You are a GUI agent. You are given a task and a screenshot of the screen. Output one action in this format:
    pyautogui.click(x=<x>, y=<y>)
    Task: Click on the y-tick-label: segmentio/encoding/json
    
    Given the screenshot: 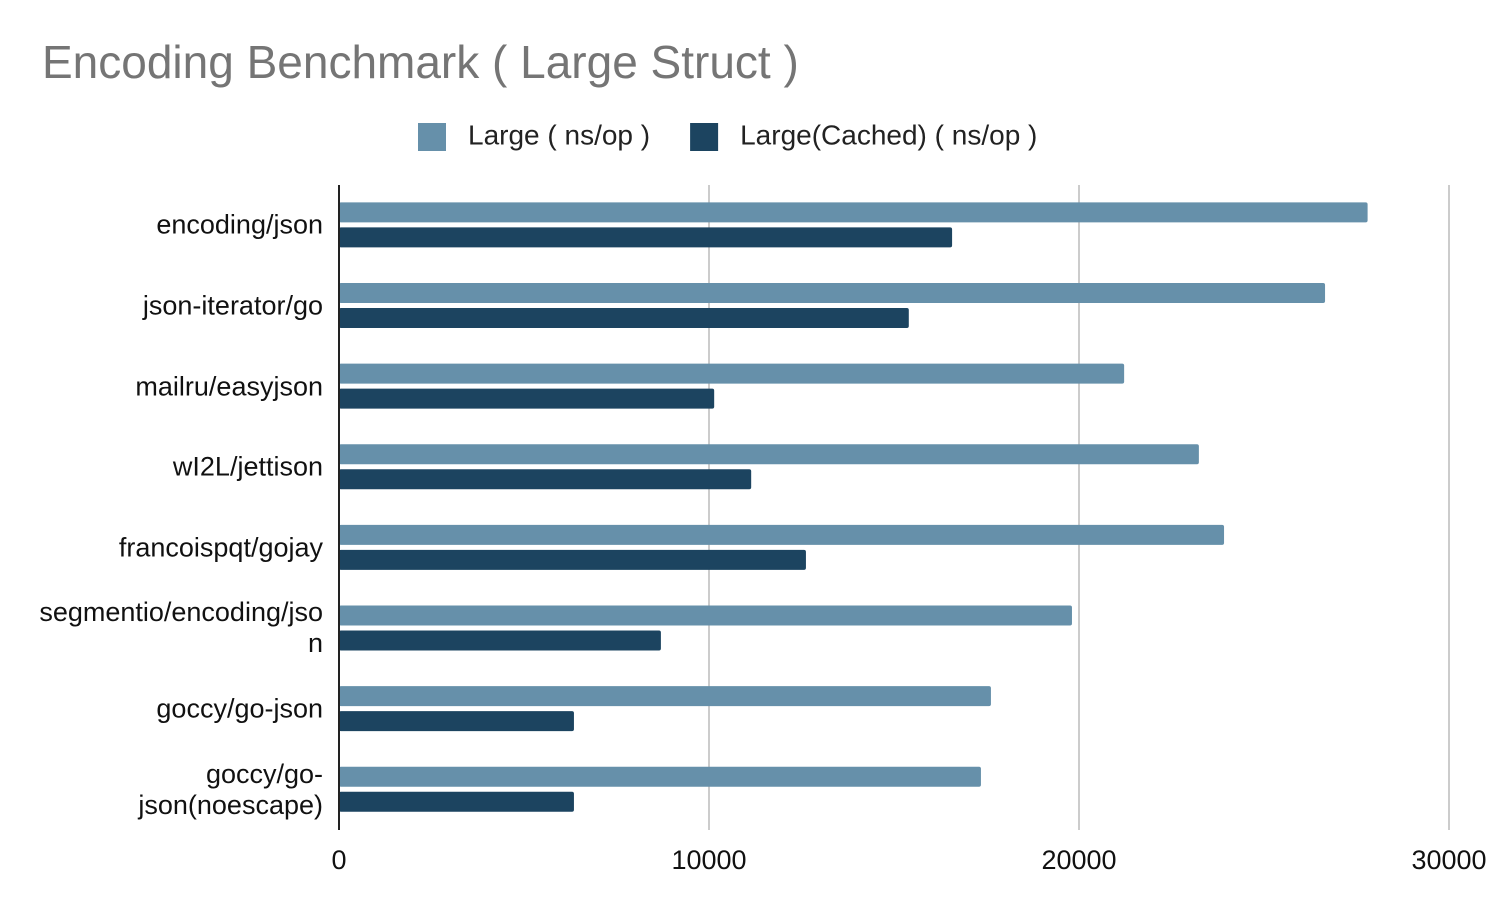 What is the action you would take?
    pyautogui.click(x=181, y=628)
    